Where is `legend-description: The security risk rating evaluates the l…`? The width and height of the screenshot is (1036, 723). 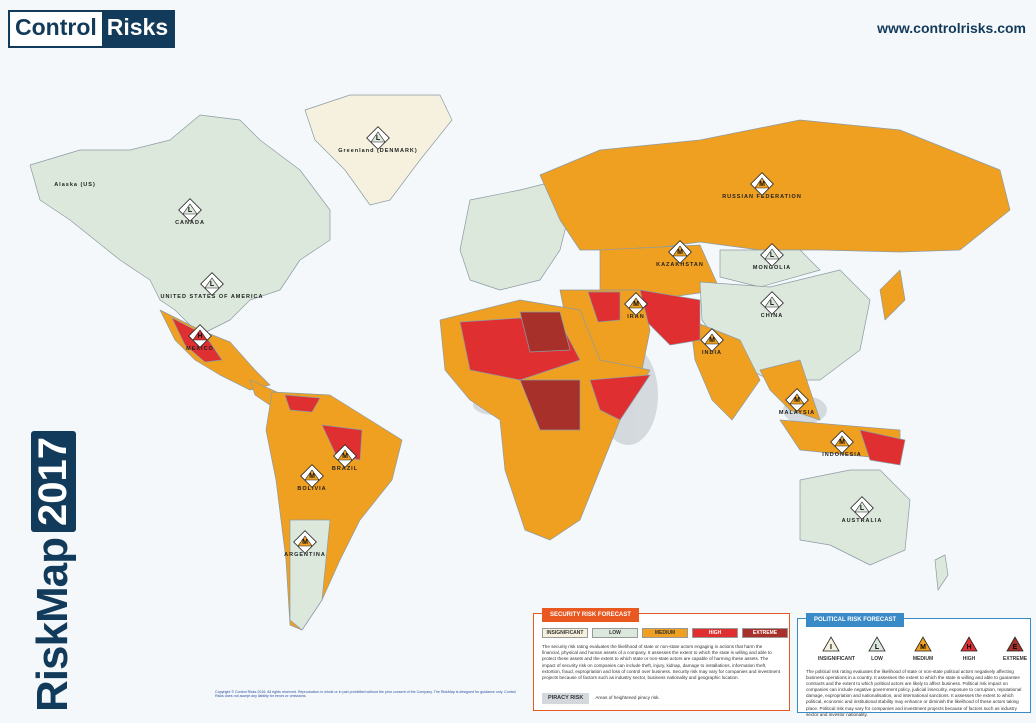
legend-description: The security risk rating evaluates the l… is located at coordinates (661, 662).